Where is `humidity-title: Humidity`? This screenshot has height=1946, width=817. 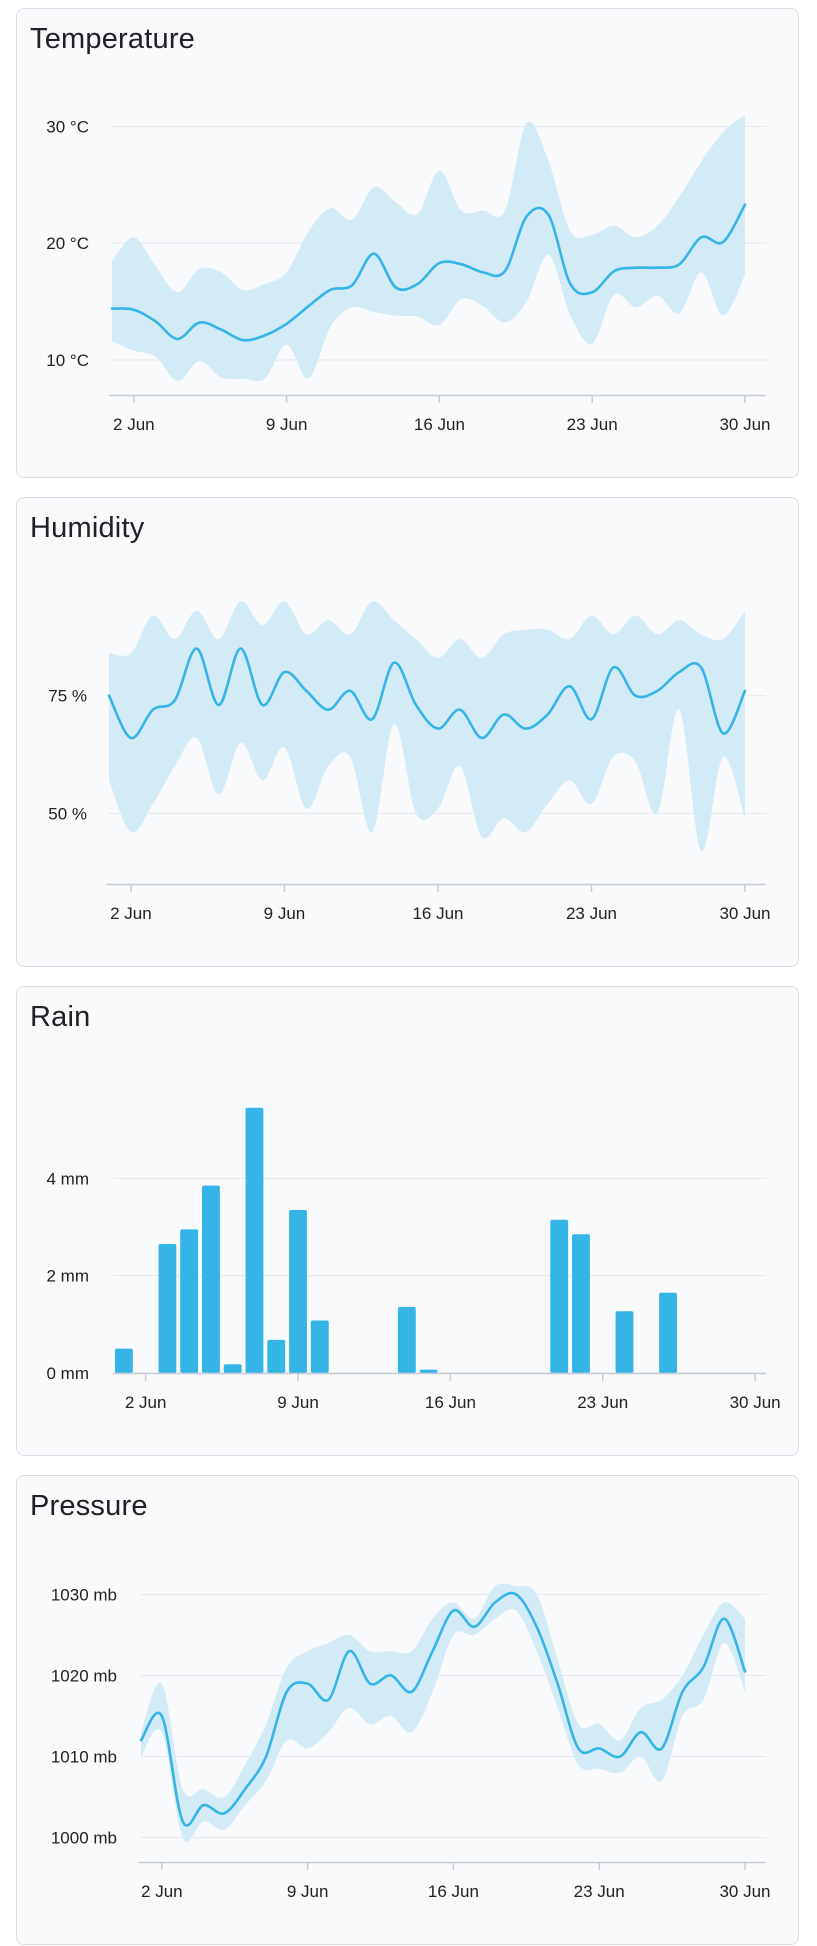
humidity-title: Humidity is located at coordinates (87, 528).